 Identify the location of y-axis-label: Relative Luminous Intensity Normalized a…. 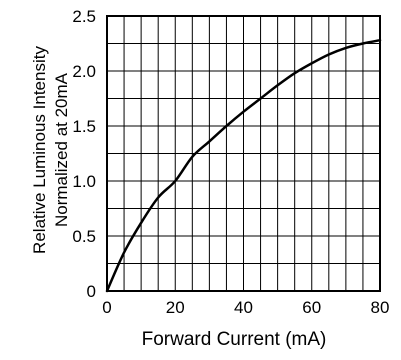
(50, 150).